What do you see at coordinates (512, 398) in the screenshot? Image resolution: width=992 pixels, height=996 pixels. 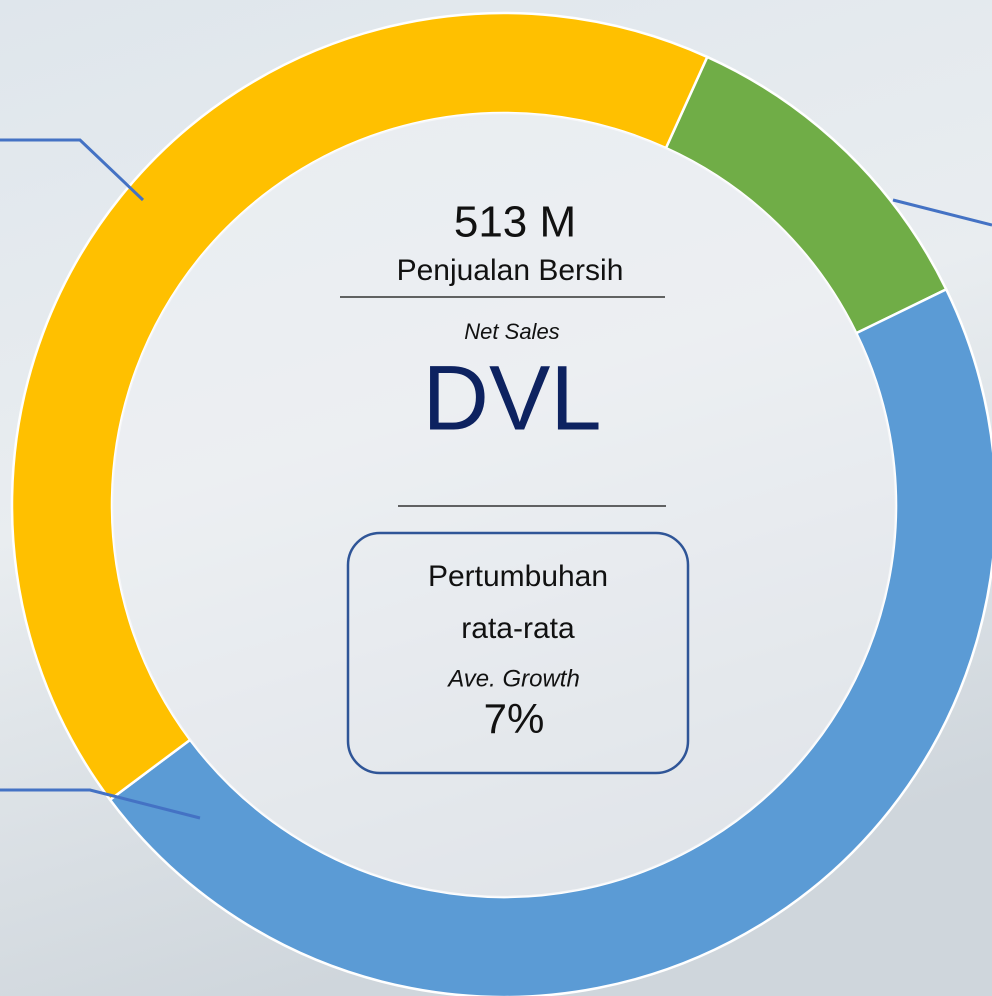 I see `chart-title: DVL` at bounding box center [512, 398].